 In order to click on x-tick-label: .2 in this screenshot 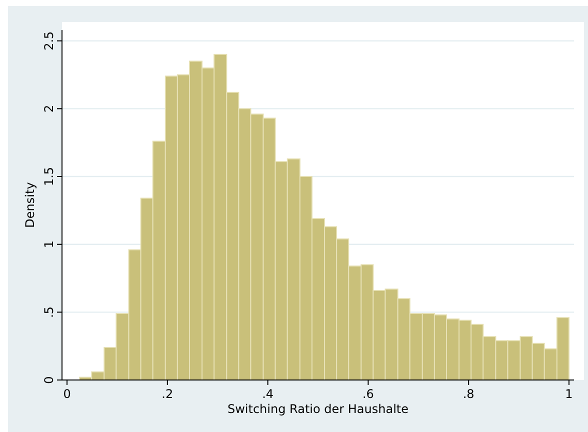, I will do `click(168, 394)`.